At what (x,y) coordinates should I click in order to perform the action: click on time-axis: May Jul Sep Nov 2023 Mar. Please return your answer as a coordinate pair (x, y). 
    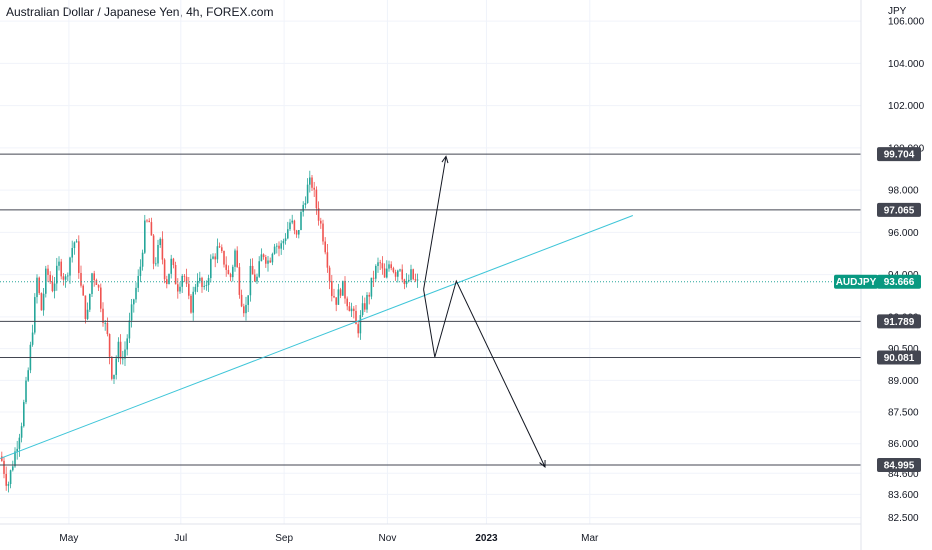
    Looking at the image, I should click on (430, 533).